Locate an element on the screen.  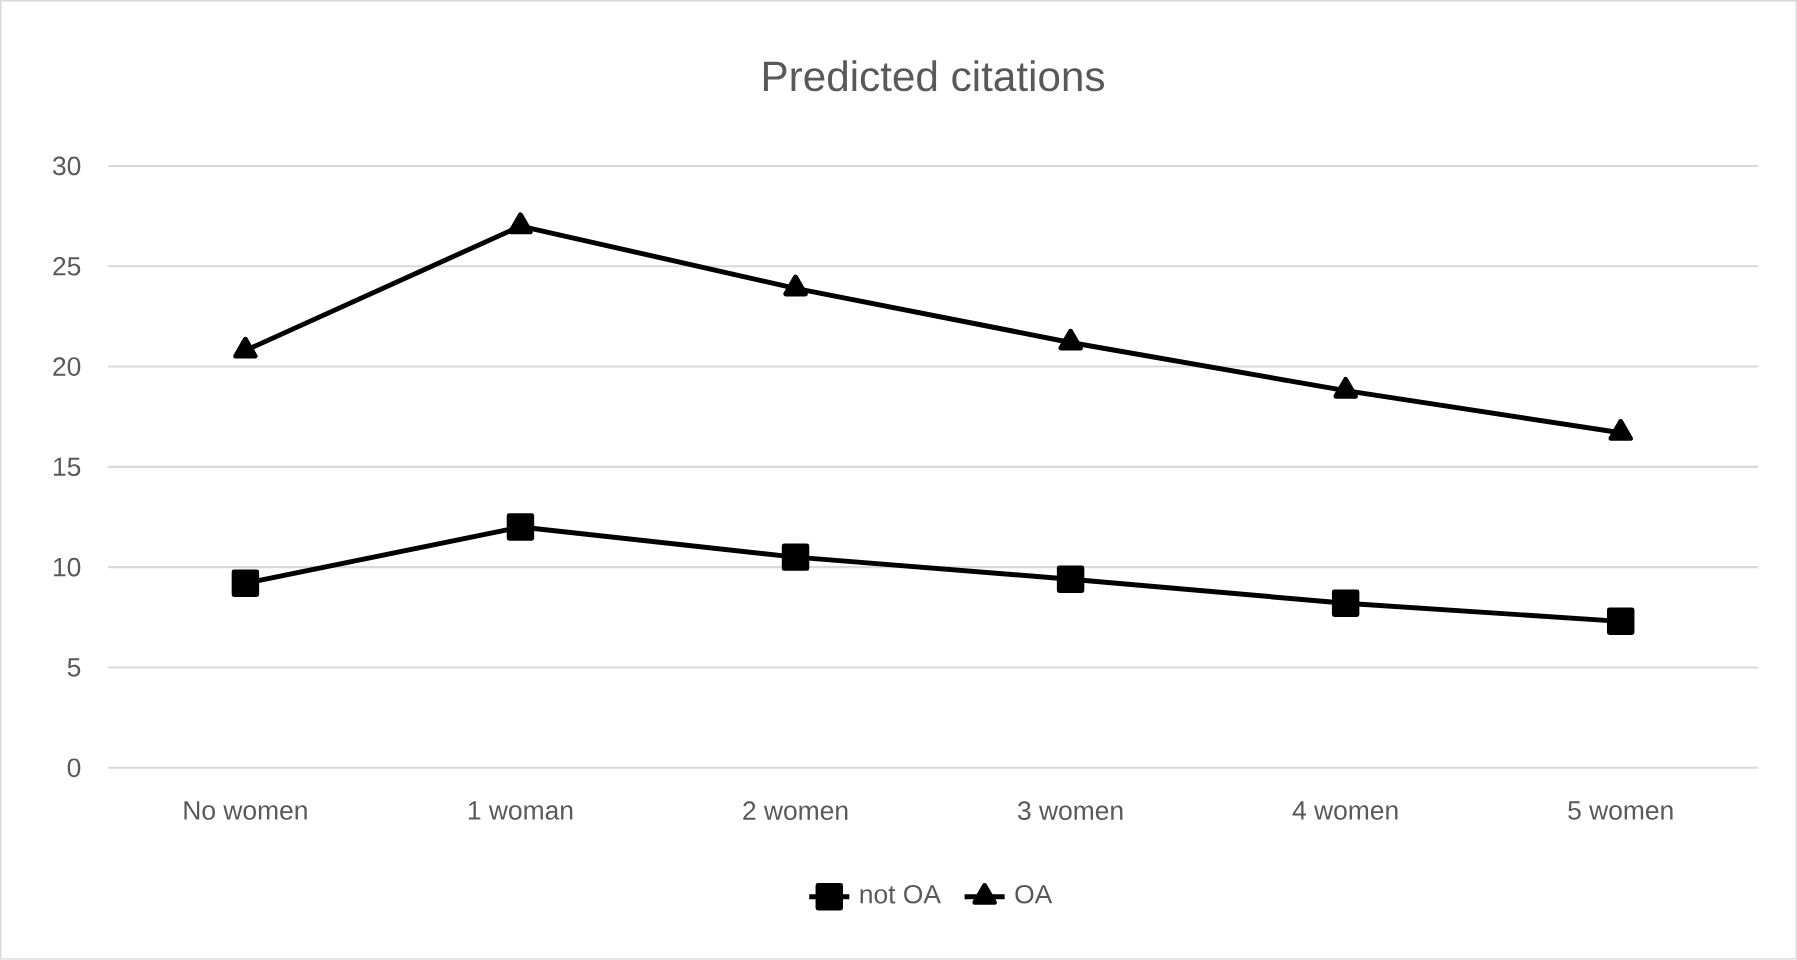
x-tick-label: 4 women is located at coordinates (1345, 810).